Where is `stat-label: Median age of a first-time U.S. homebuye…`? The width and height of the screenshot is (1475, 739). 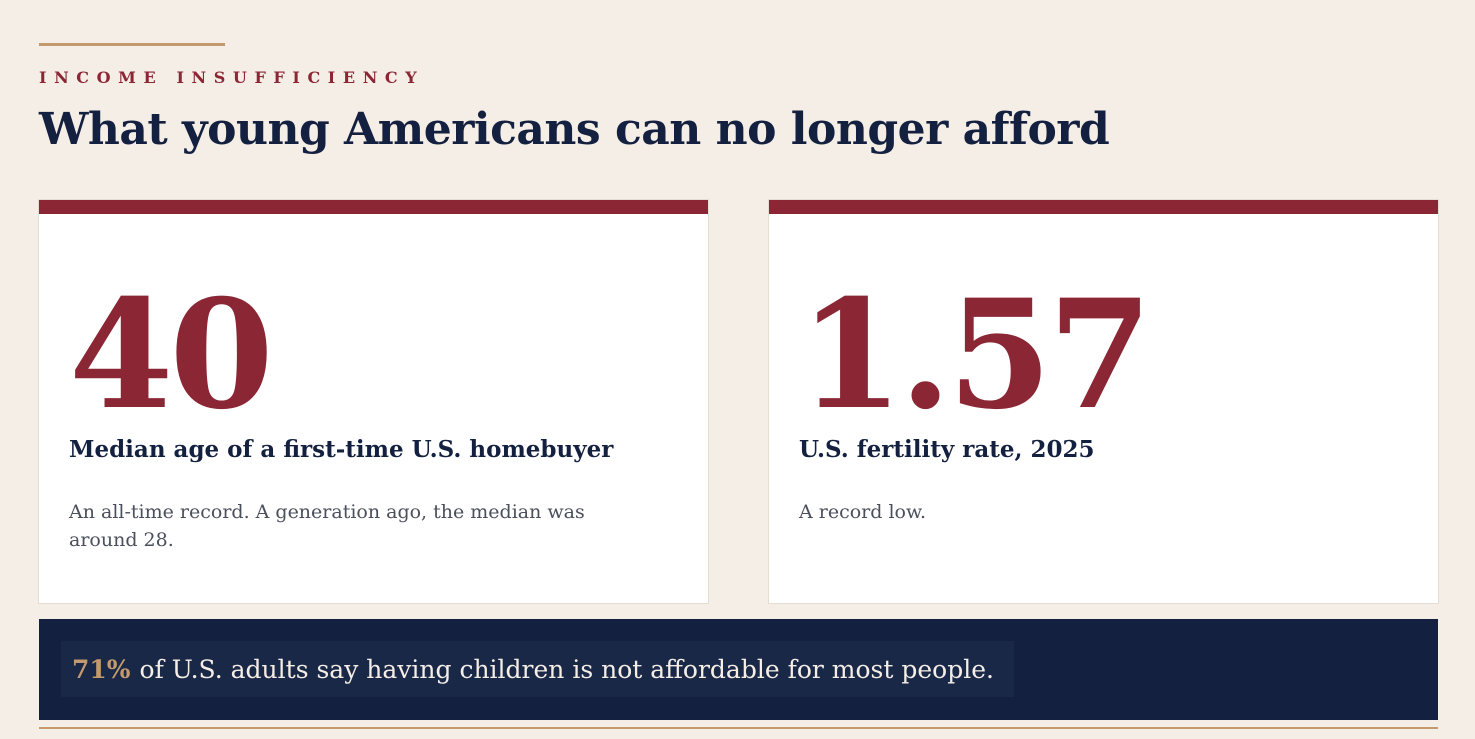
stat-label: Median age of a first-time U.S. homebuye… is located at coordinates (341, 449).